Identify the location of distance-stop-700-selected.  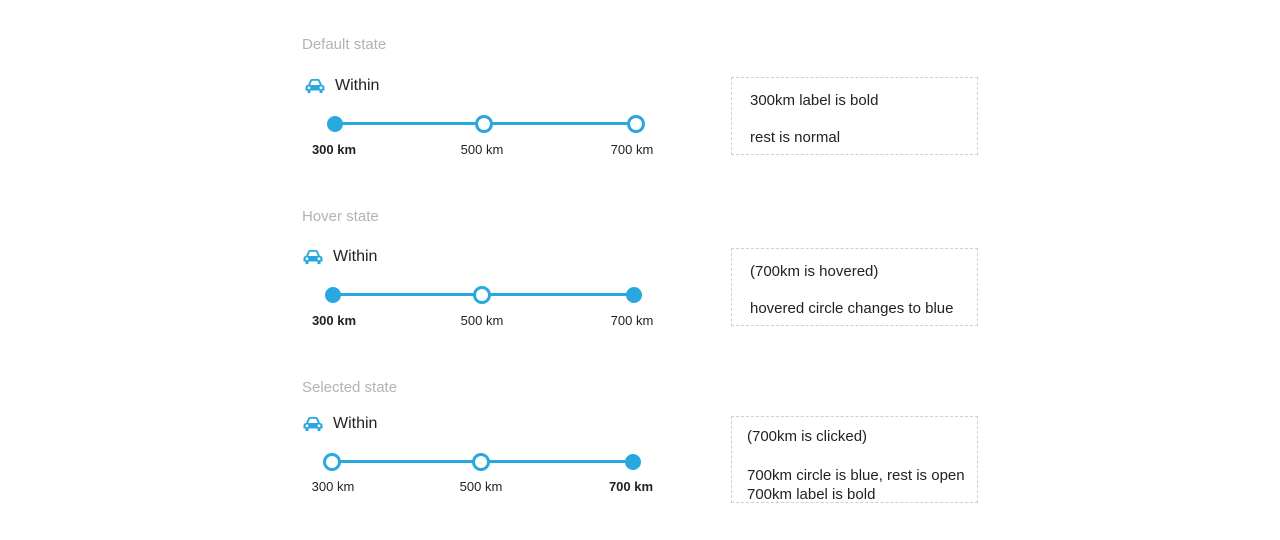
(633, 462).